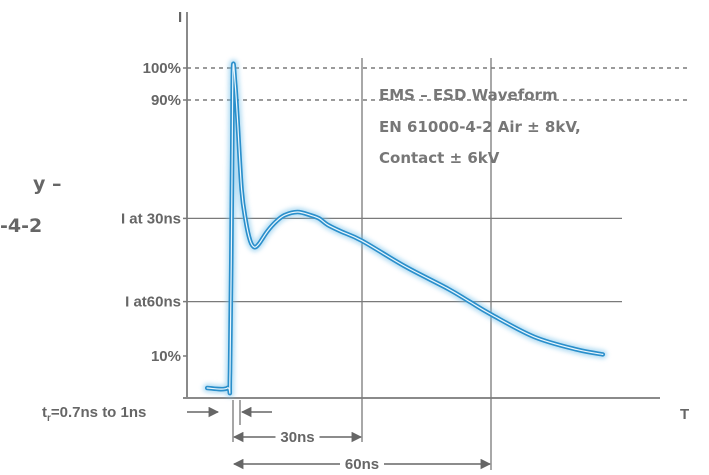 This screenshot has width=709, height=475. Describe the element at coordinates (21, 226) in the screenshot. I see `side-text-line-2: -4-2` at that location.